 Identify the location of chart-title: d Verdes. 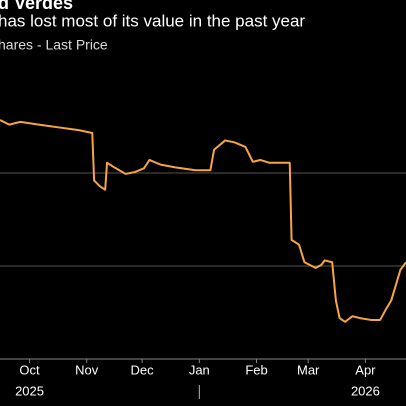
(36, 6).